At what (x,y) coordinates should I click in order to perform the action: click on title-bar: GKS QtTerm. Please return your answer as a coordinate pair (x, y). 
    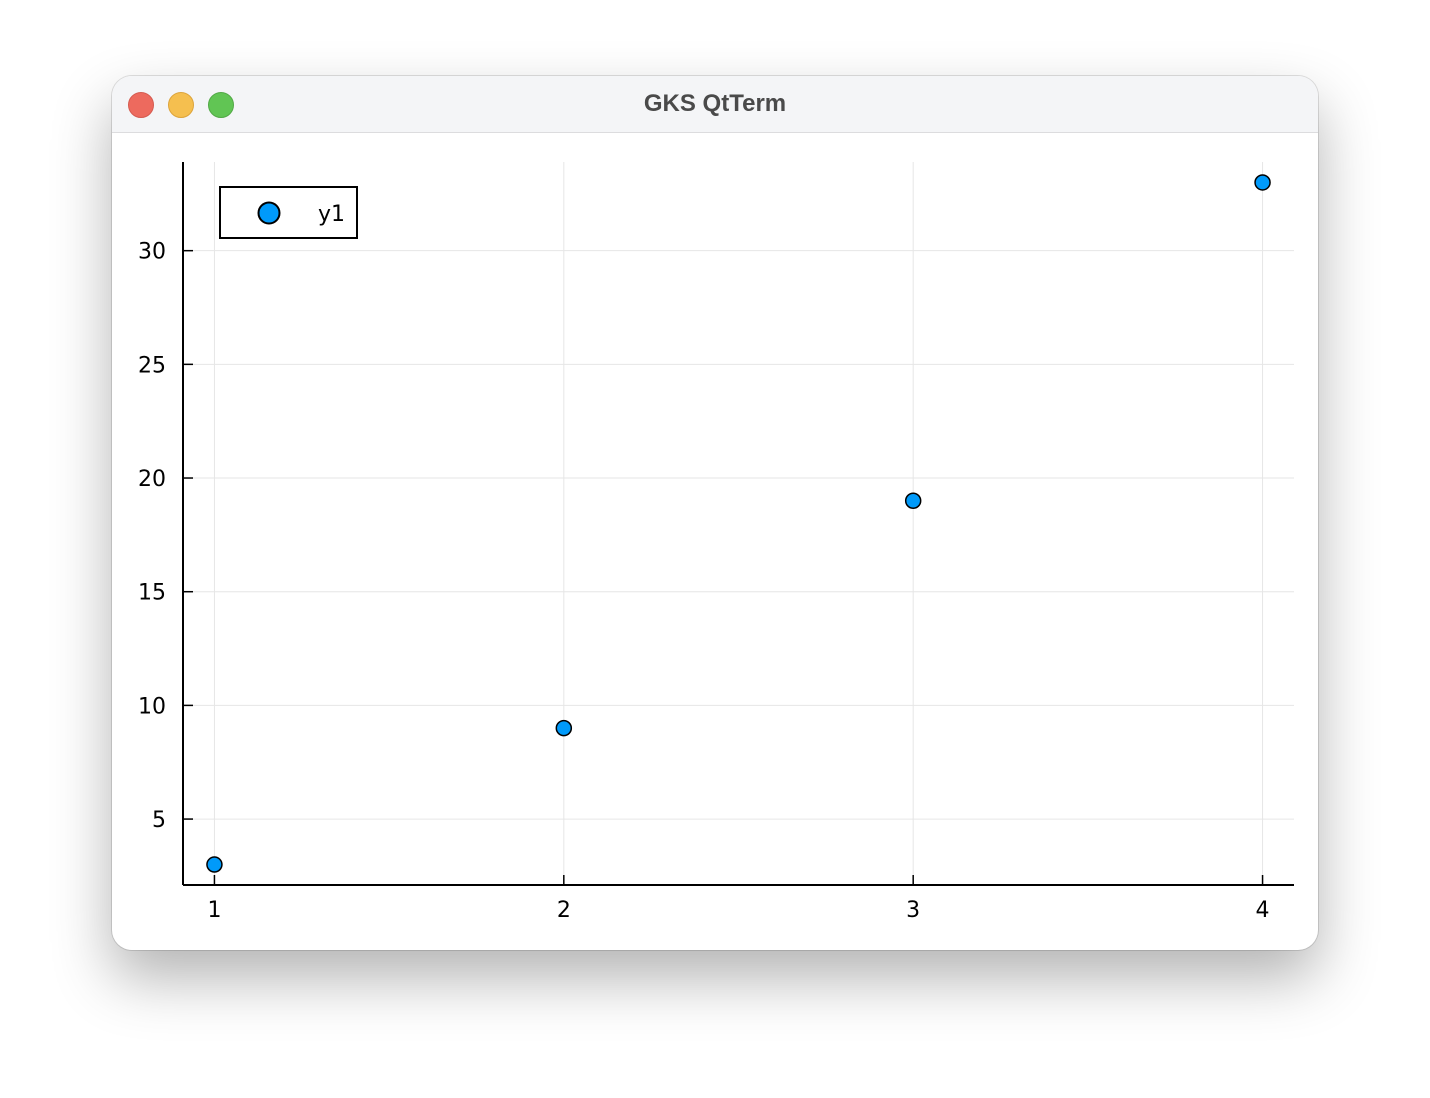
    Looking at the image, I should click on (715, 104).